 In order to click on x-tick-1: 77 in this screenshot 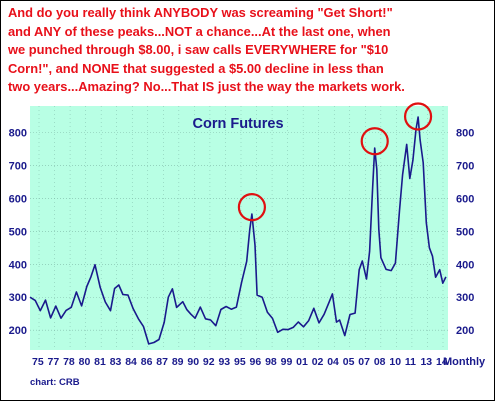, I will do `click(54, 362)`.